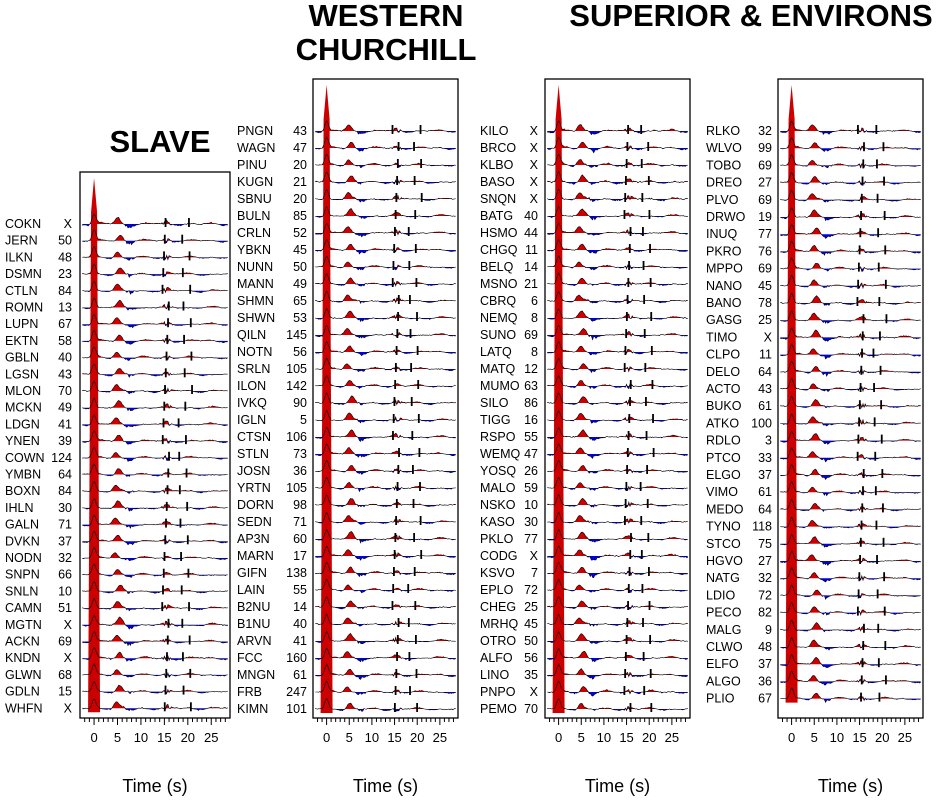 Image resolution: width=951 pixels, height=800 pixels. Describe the element at coordinates (723, 355) in the screenshot. I see `station-name: CLPO` at that location.